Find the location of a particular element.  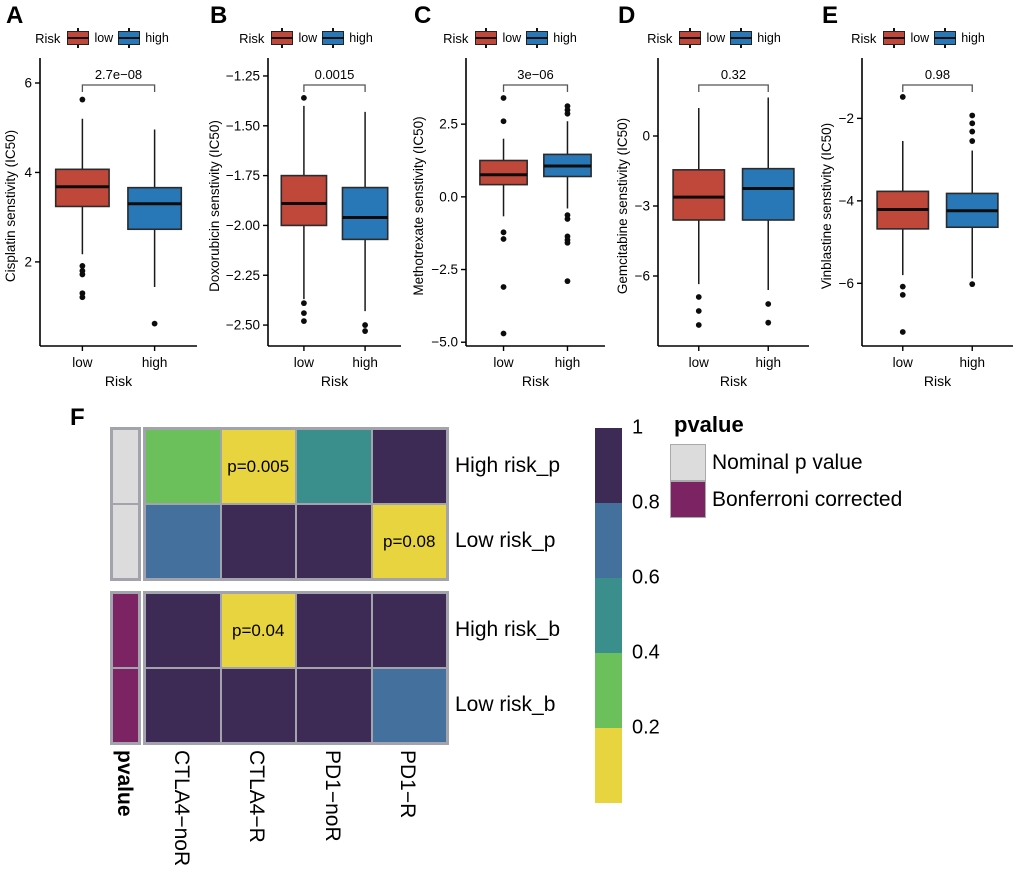

heatmap-cell-Low risk_p-PD1−noR is located at coordinates (334, 541).